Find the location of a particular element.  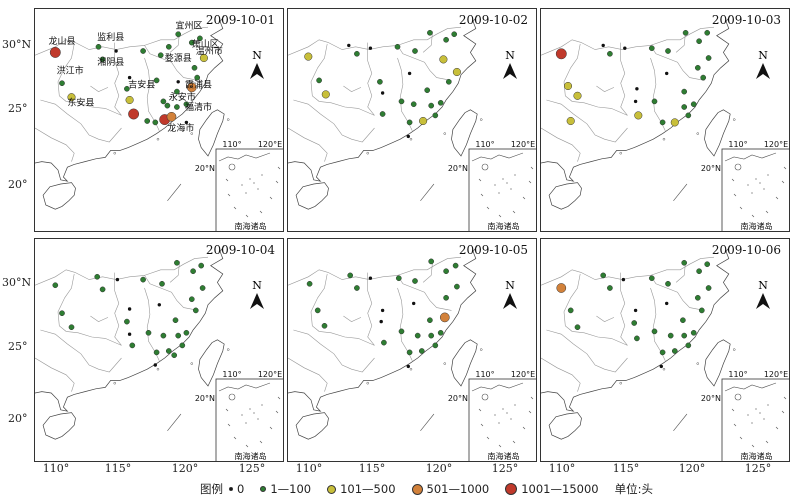

hainan-island is located at coordinates (59, 196).